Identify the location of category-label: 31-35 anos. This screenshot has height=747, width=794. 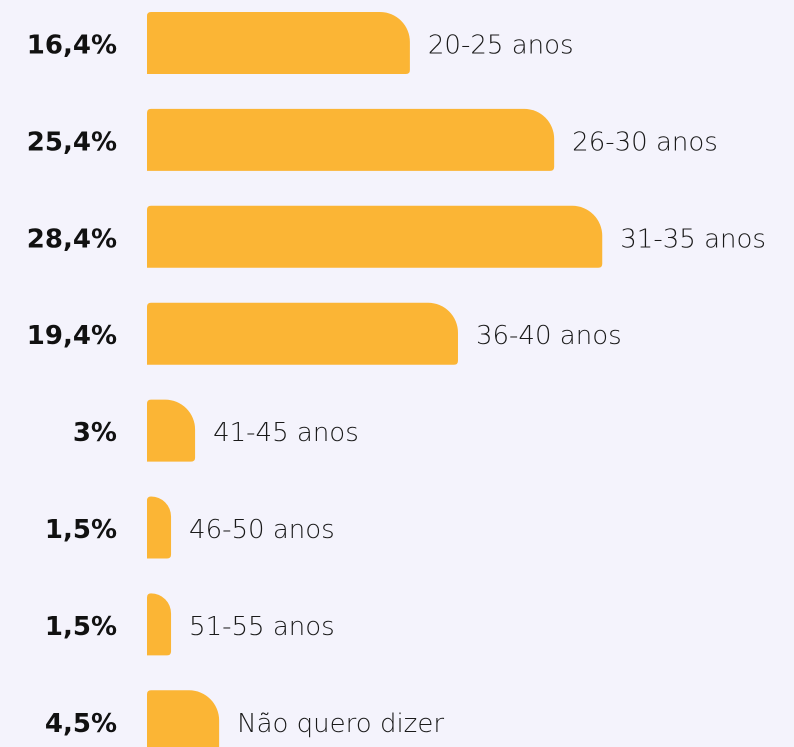
(693, 239).